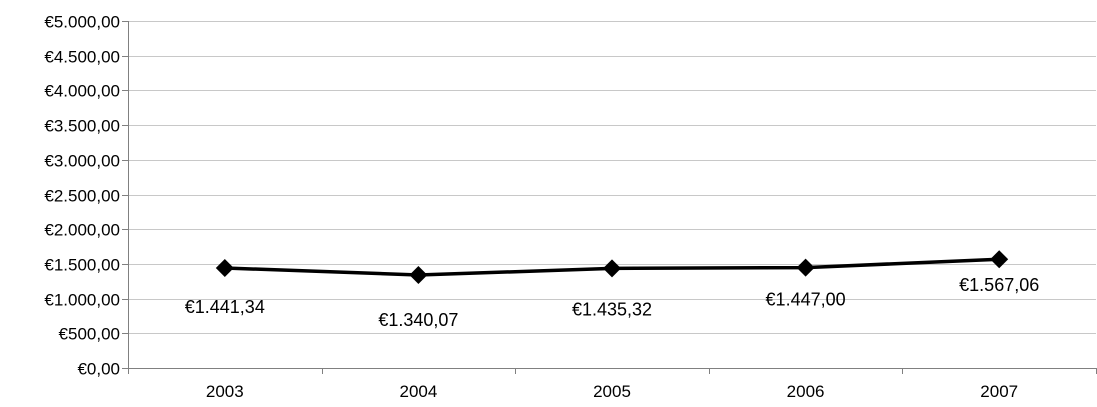  Describe the element at coordinates (418, 391) in the screenshot. I see `x-tick-label: 2004` at that location.